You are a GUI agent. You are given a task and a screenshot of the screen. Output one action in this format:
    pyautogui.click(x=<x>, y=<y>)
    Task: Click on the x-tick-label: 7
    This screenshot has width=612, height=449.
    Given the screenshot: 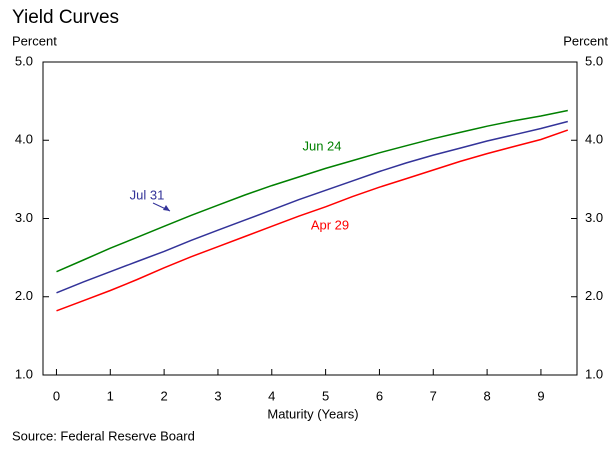 What is the action you would take?
    pyautogui.click(x=433, y=395)
    